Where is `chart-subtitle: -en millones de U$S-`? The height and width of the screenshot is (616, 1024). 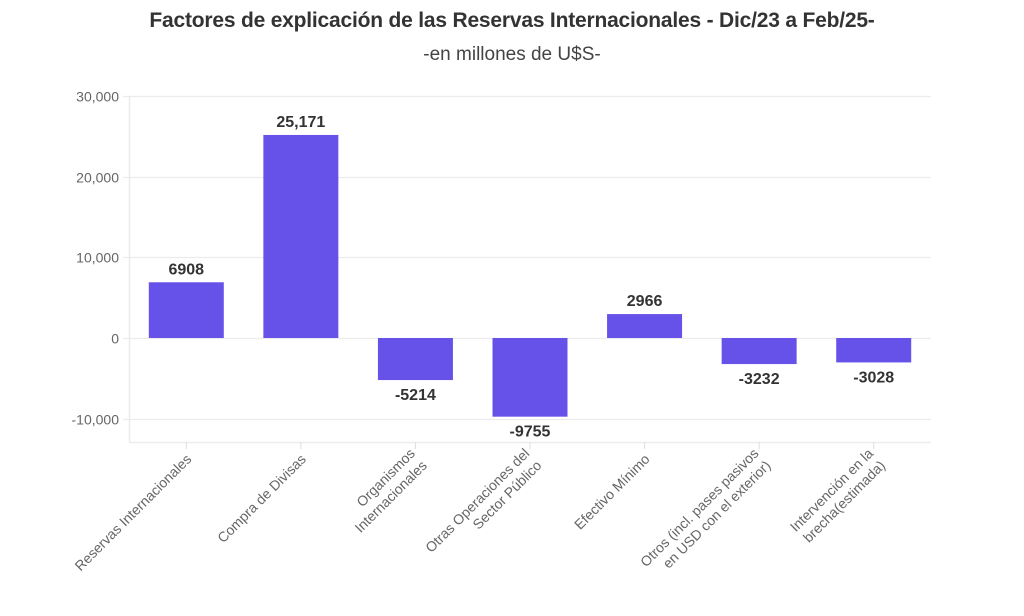 chart-subtitle: -en millones de U$S- is located at coordinates (512, 54).